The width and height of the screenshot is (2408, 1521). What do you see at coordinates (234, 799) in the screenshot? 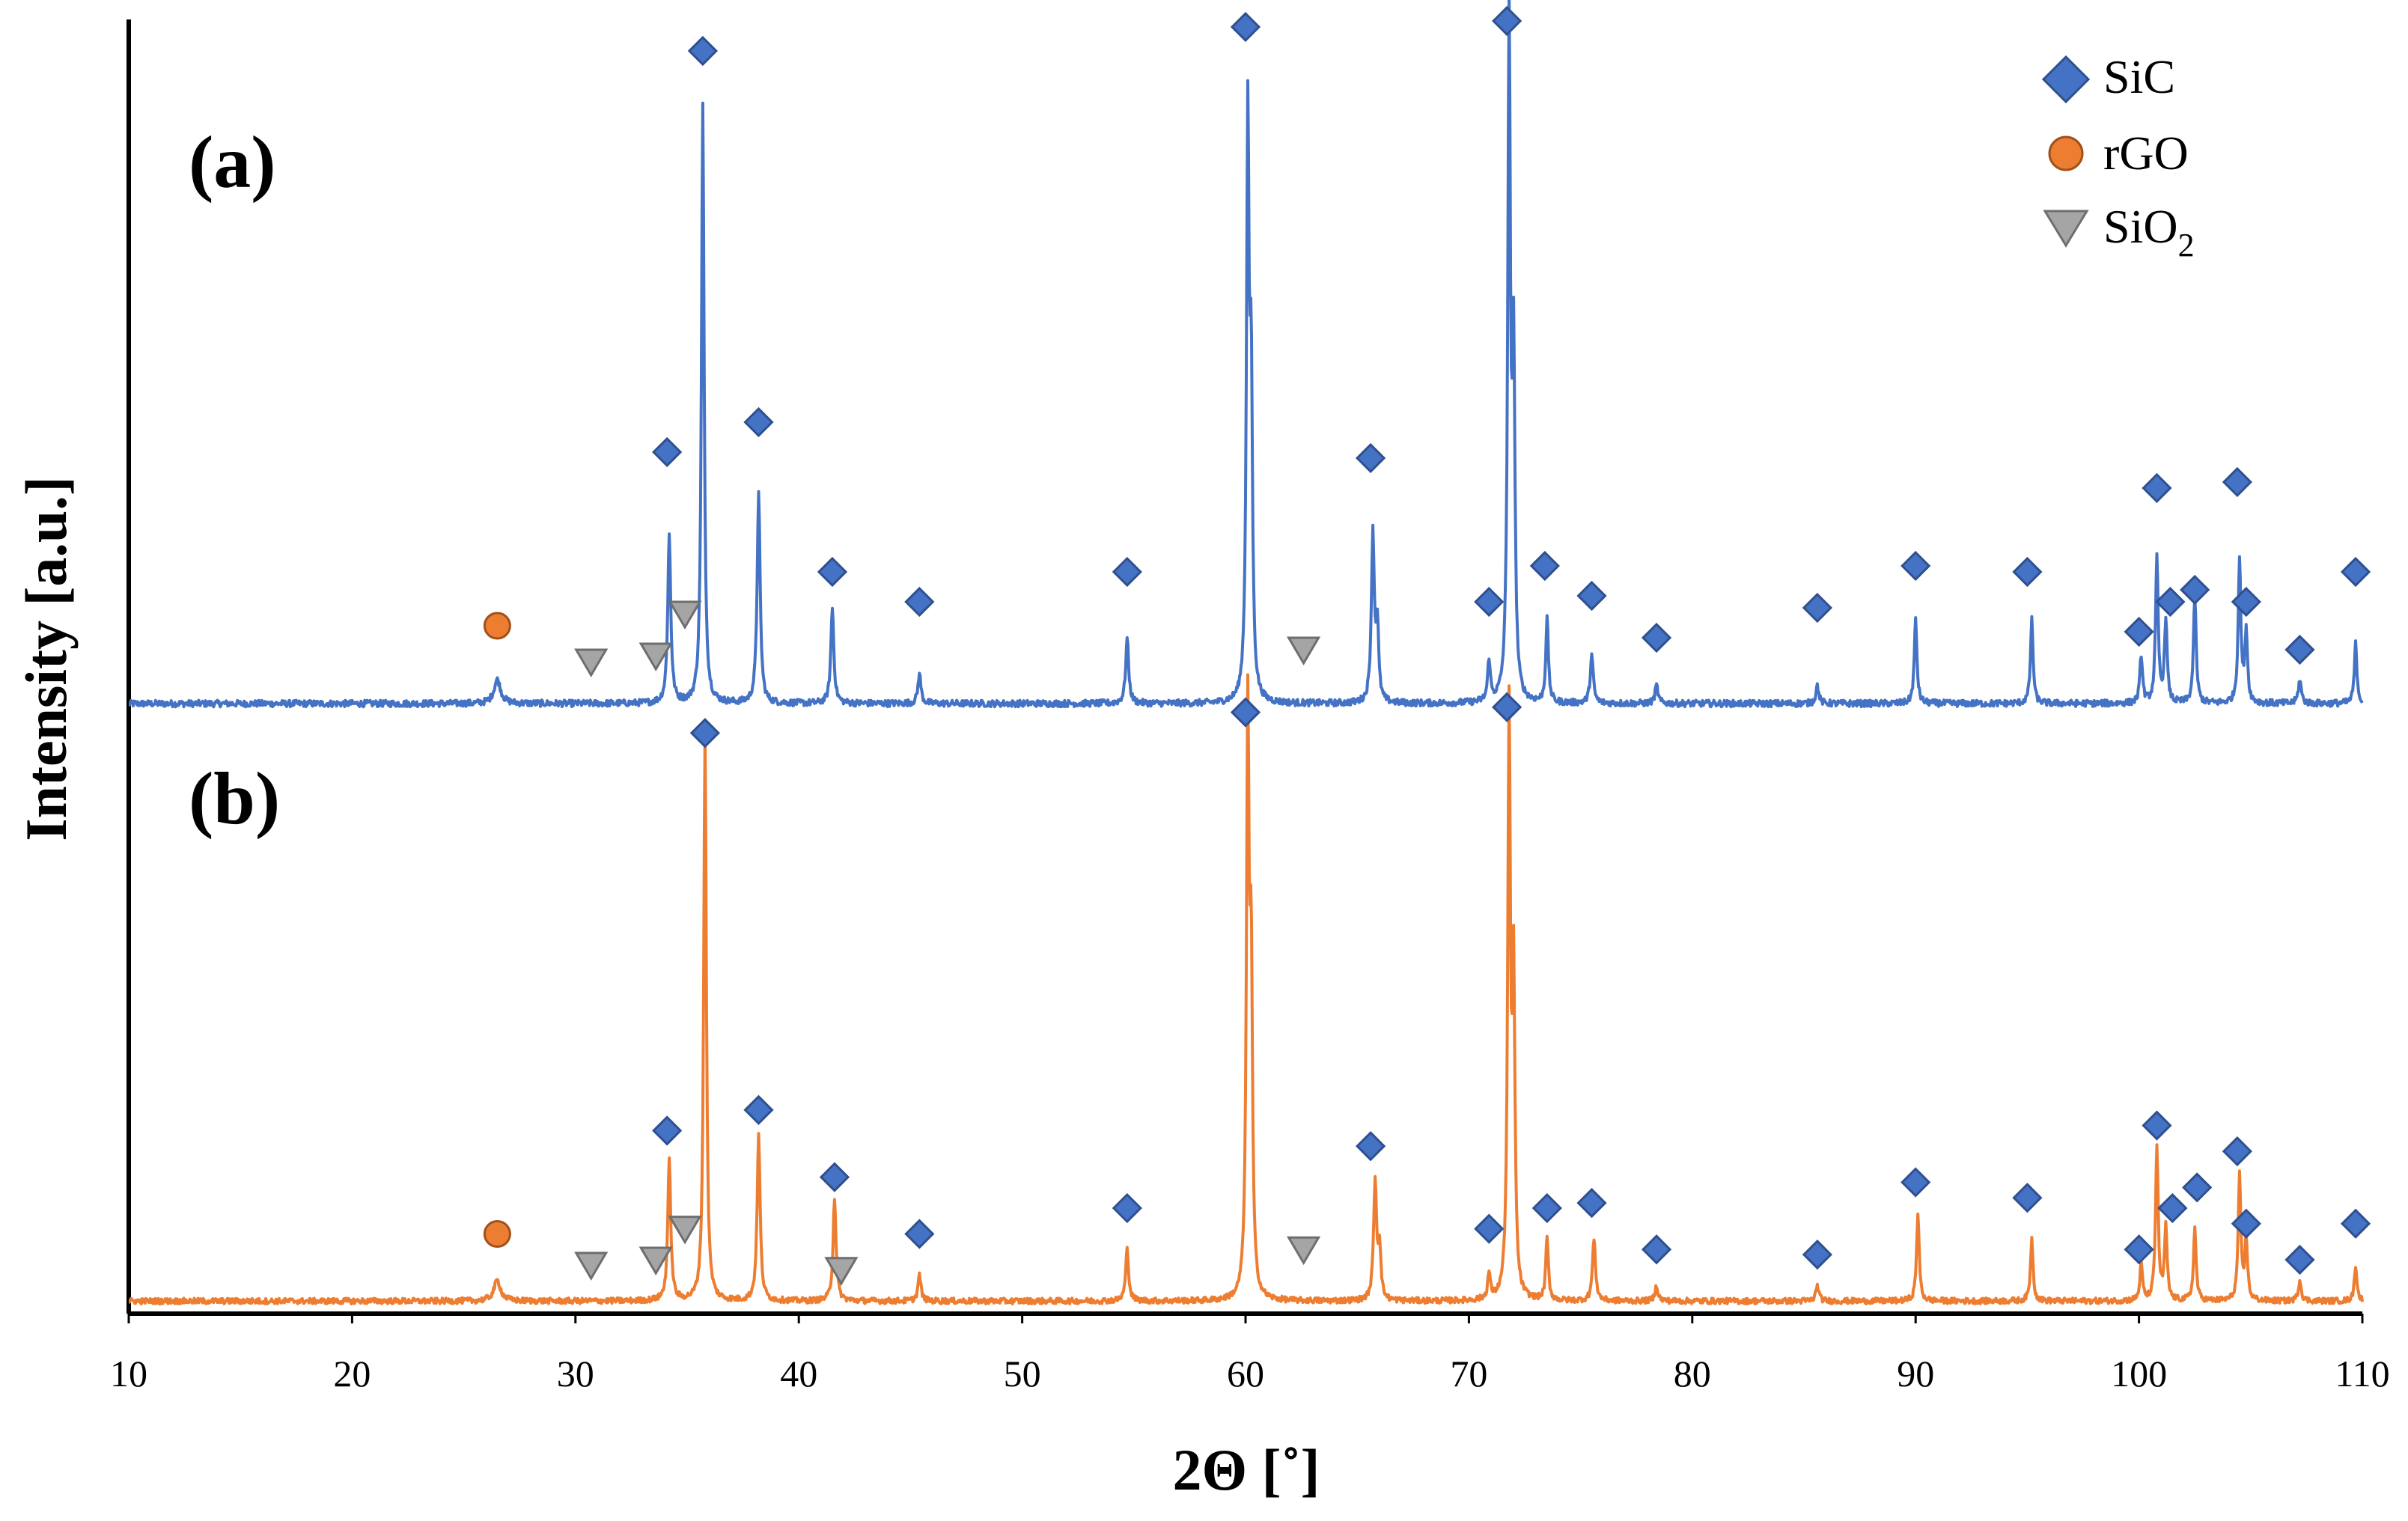
I see `panel-label-b: (b)` at bounding box center [234, 799].